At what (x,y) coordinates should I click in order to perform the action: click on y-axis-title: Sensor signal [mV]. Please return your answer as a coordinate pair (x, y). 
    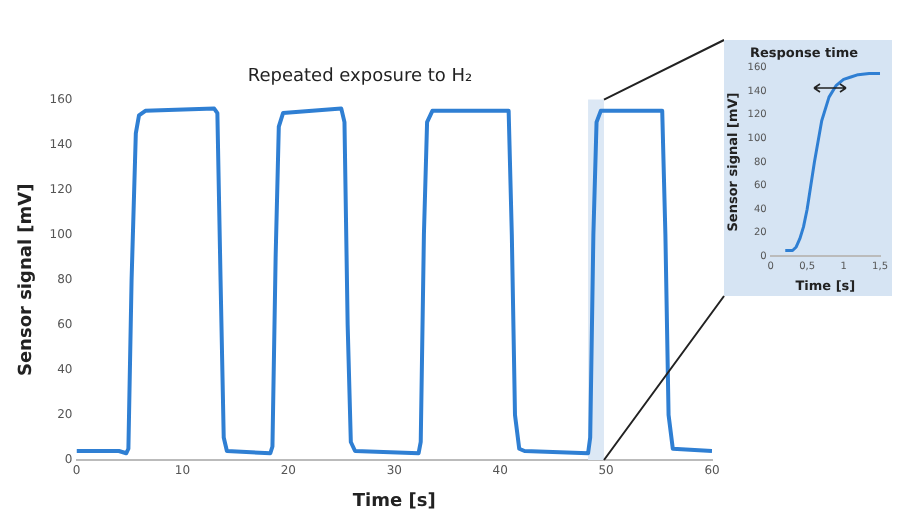
    Looking at the image, I should click on (27, 280).